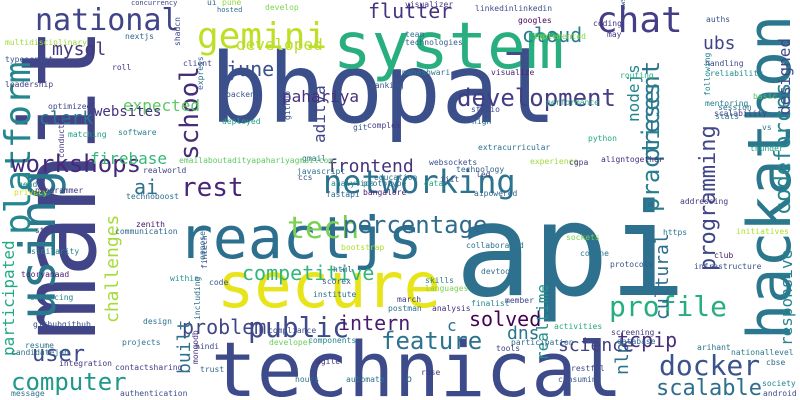 The height and width of the screenshot is (400, 800). Describe the element at coordinates (434, 42) in the screenshot. I see `word-technologies: technologies` at that location.